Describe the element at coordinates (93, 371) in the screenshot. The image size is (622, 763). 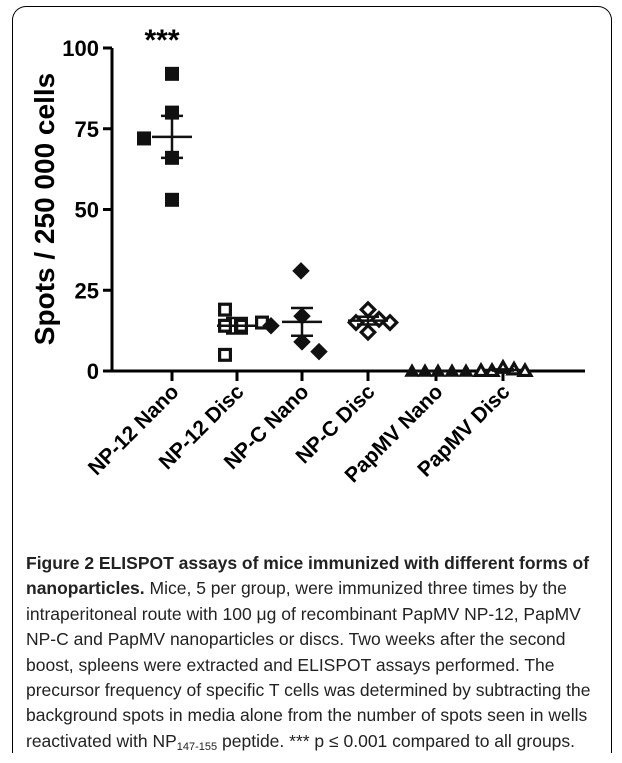
I see `y-tick-label: 0` at that location.